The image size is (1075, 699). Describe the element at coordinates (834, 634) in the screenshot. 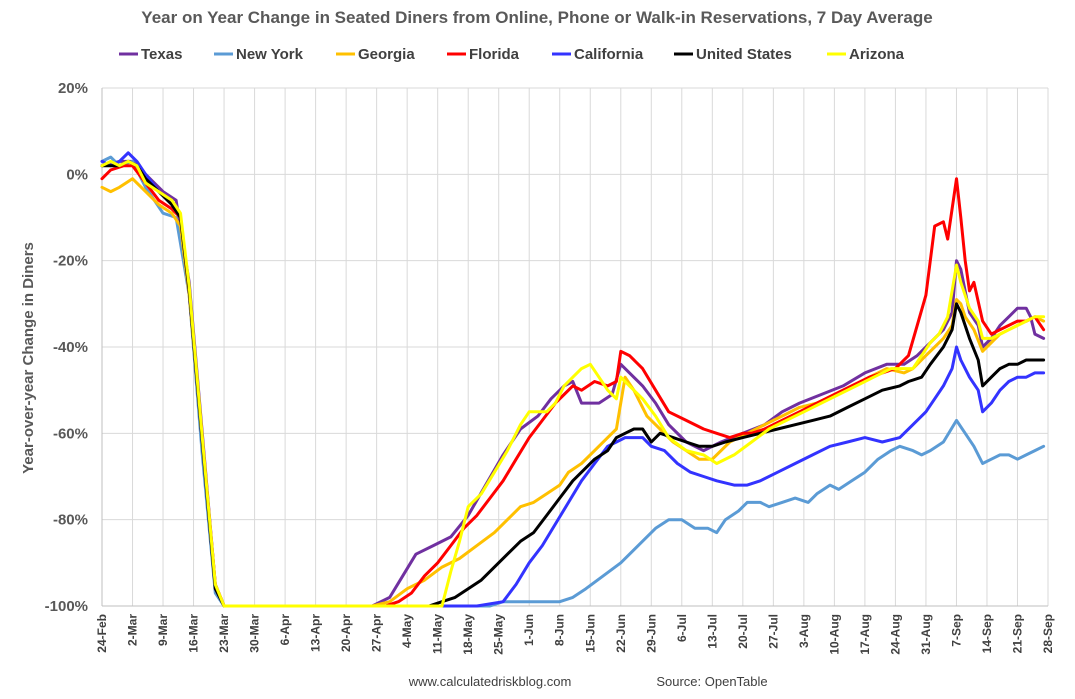

I see `x-tick-label: 10-Aug` at that location.